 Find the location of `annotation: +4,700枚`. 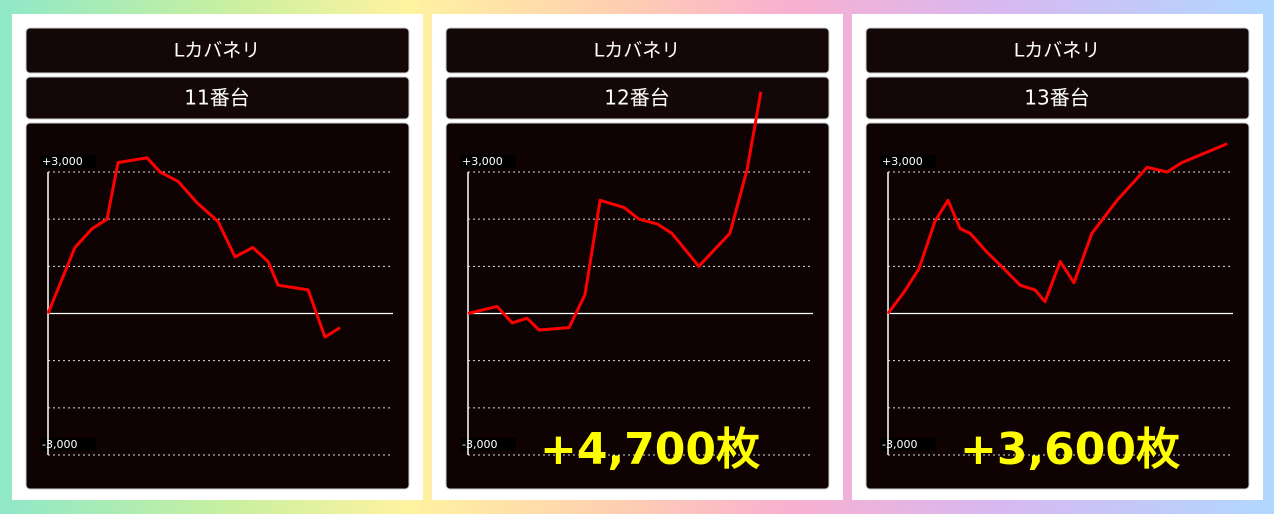

annotation: +4,700枚 is located at coordinates (650, 449).